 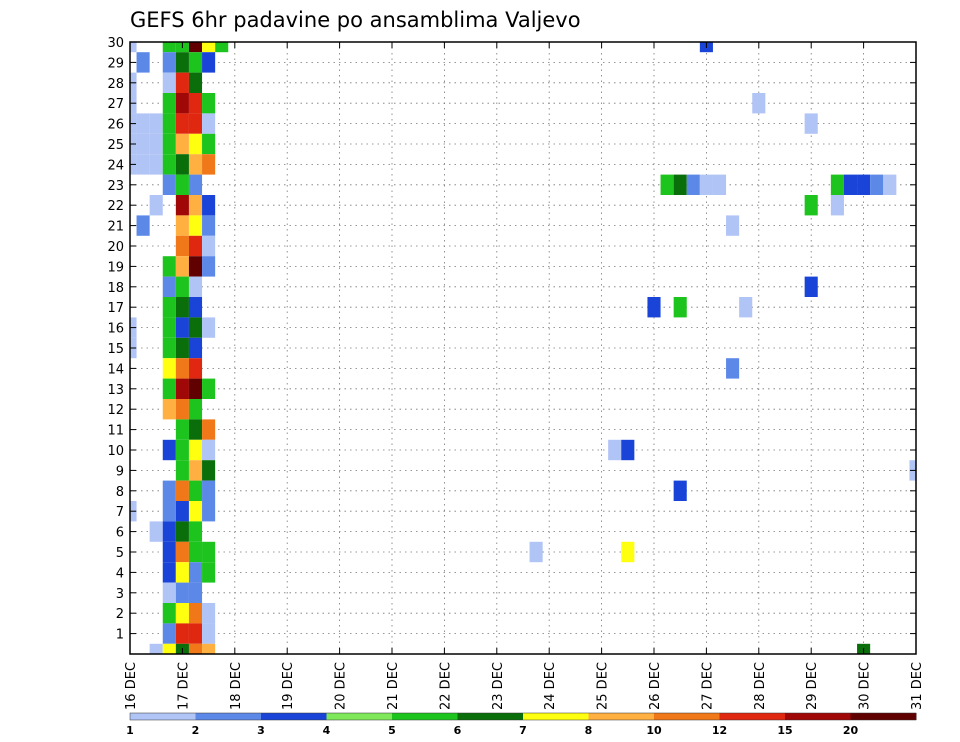 I want to click on y-tick-label: 5, so click(x=120, y=553).